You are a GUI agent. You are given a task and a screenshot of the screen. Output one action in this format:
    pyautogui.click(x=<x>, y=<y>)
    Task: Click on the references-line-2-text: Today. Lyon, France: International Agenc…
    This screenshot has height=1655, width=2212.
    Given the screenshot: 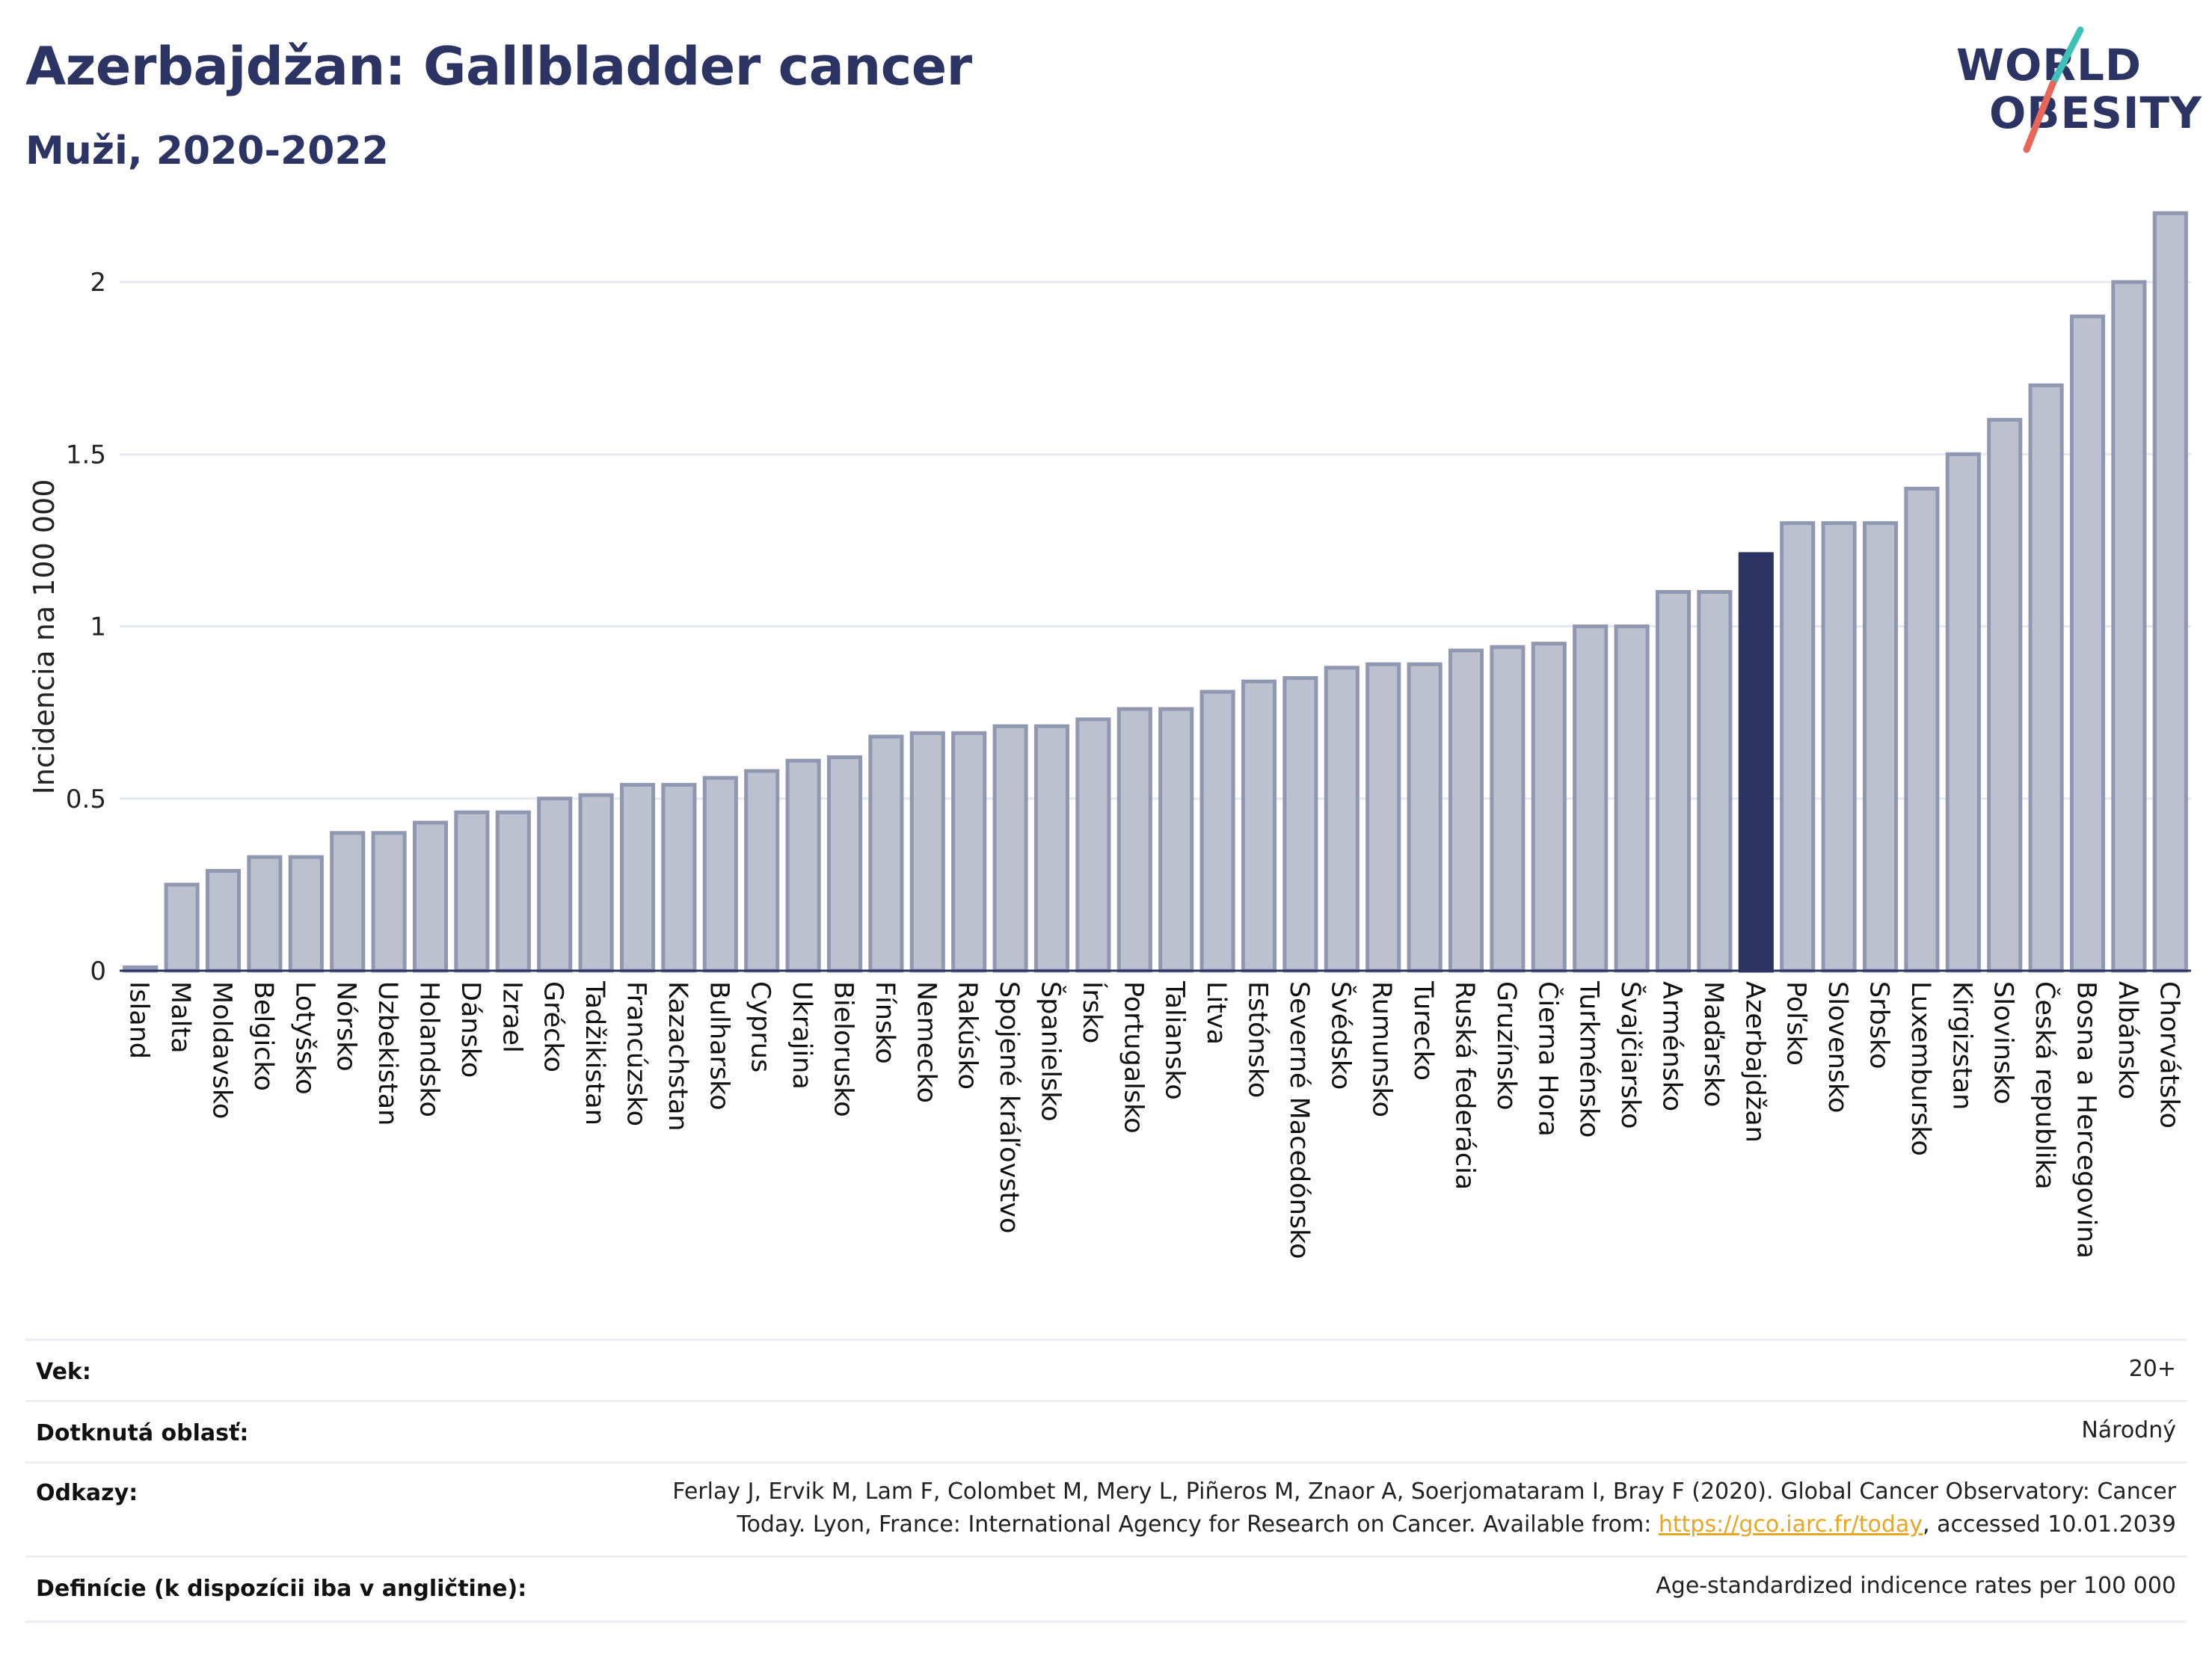 What is the action you would take?
    pyautogui.click(x=1198, y=1524)
    